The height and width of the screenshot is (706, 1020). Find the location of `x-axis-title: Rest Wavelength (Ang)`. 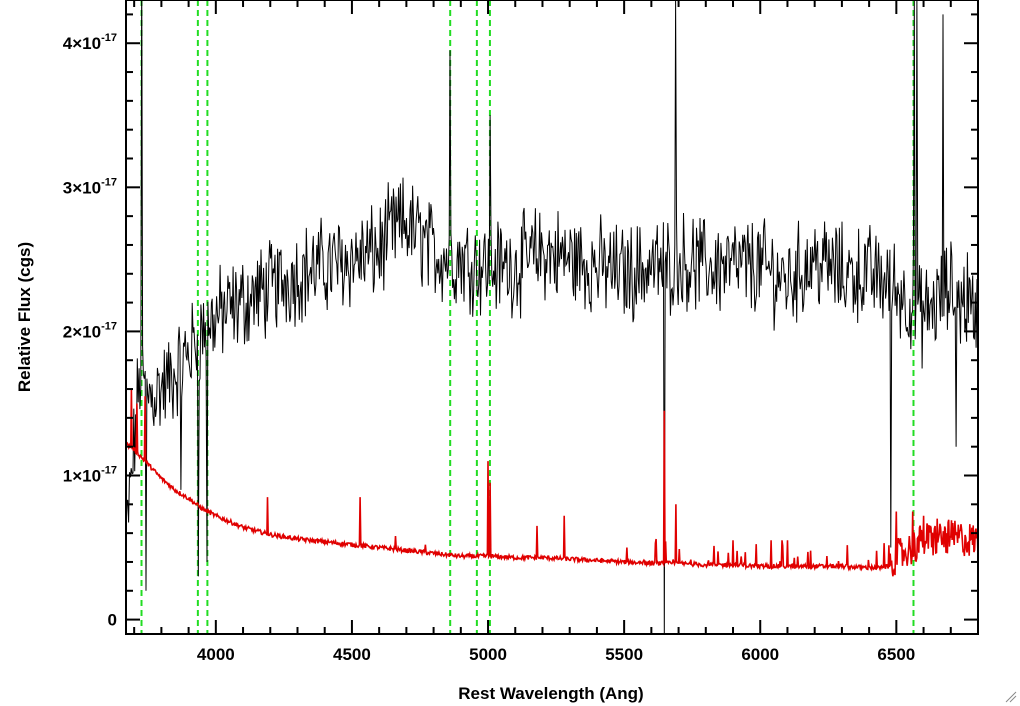

x-axis-title: Rest Wavelength (Ang) is located at coordinates (550, 693).